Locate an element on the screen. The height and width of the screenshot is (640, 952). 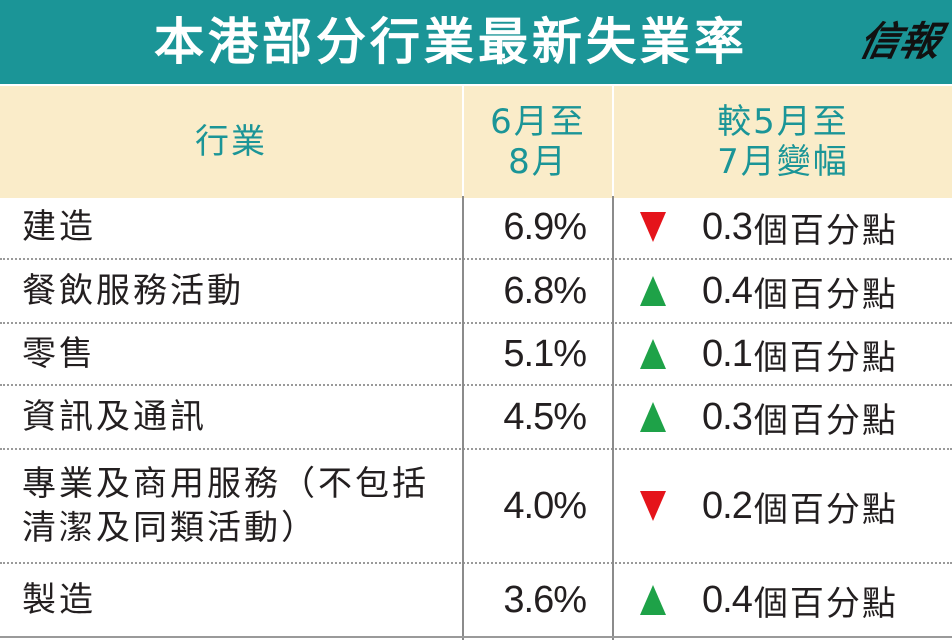
table-row: 零售 5.1% 0.1 個百分點 is located at coordinates (476, 355).